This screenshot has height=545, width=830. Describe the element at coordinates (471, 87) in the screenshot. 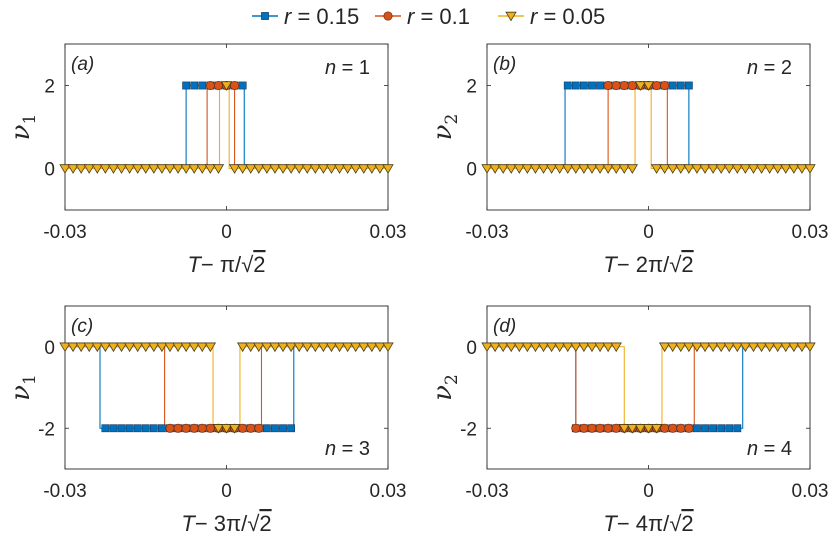

I see `y-tick-label: 2` at that location.